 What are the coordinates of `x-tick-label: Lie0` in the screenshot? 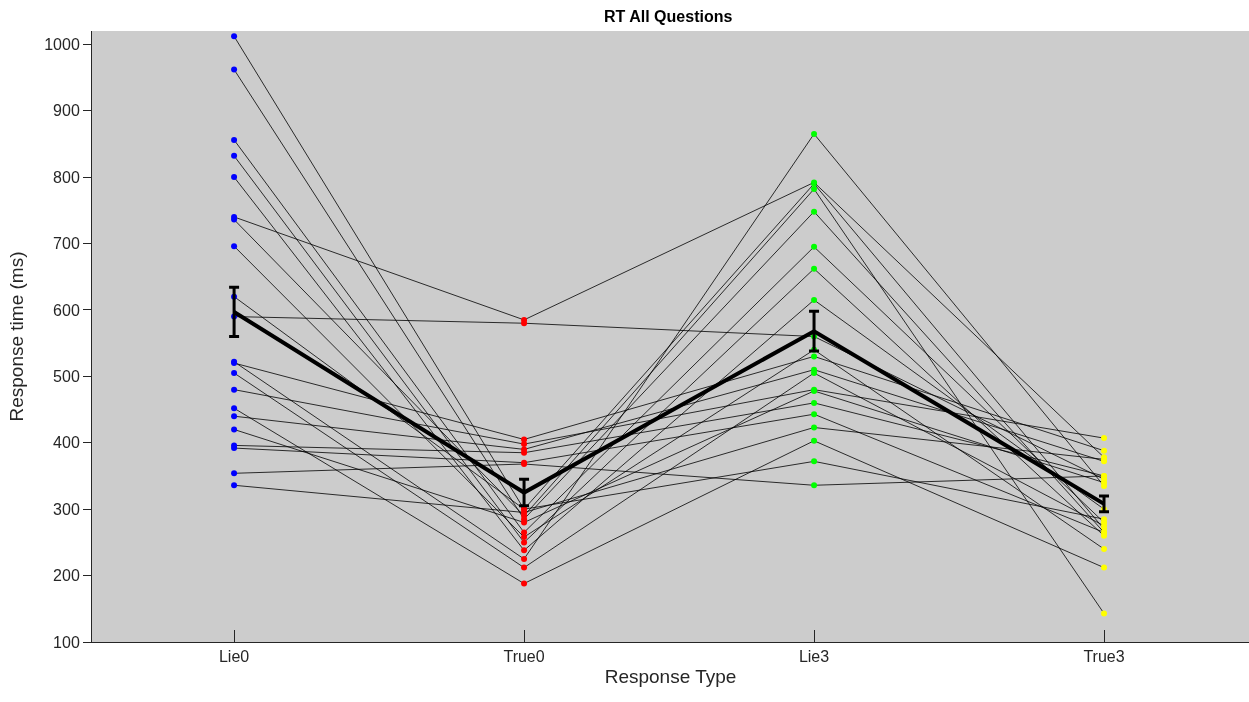 It's located at (234, 657).